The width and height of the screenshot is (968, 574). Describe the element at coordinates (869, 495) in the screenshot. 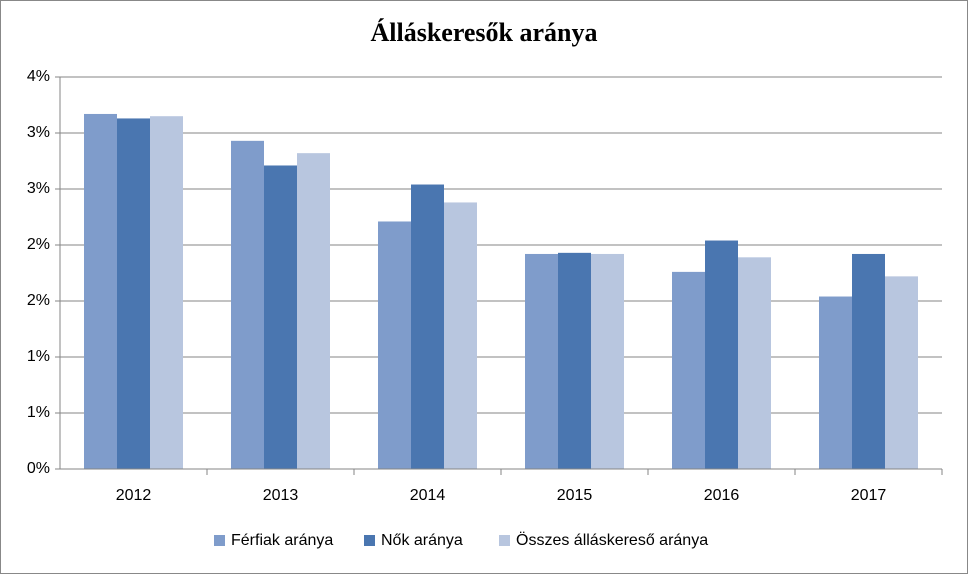

I see `x-tick-label: 2017` at that location.